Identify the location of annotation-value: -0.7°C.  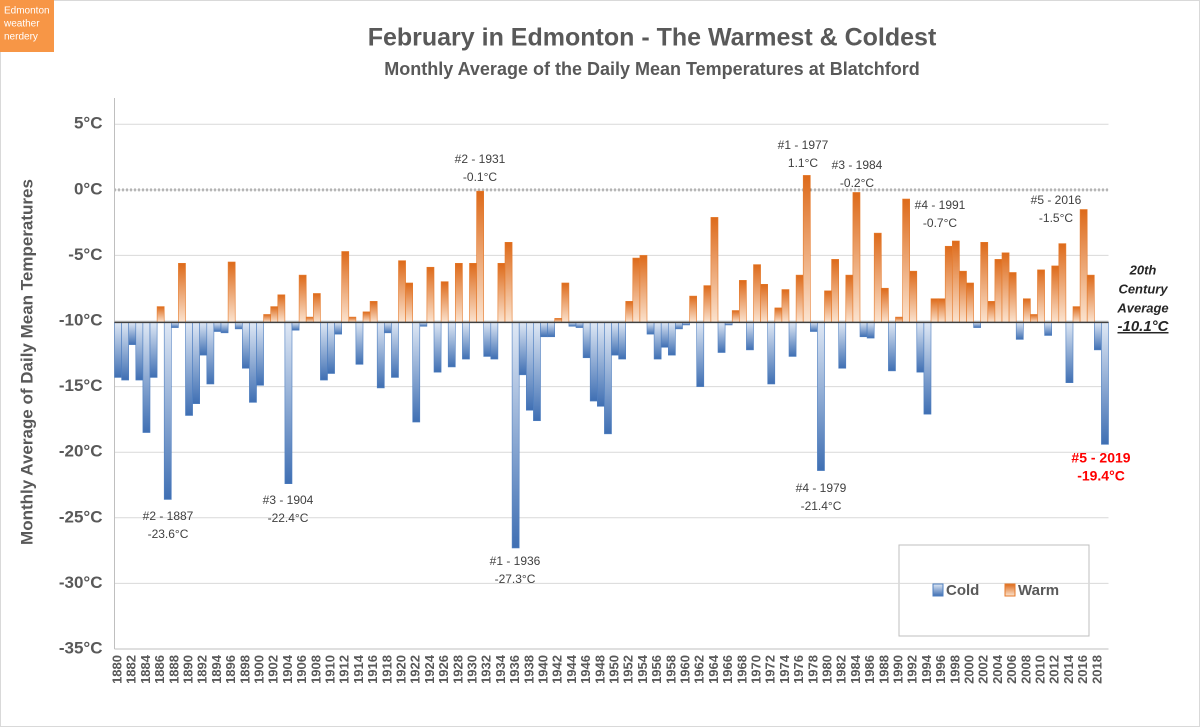
(940, 223).